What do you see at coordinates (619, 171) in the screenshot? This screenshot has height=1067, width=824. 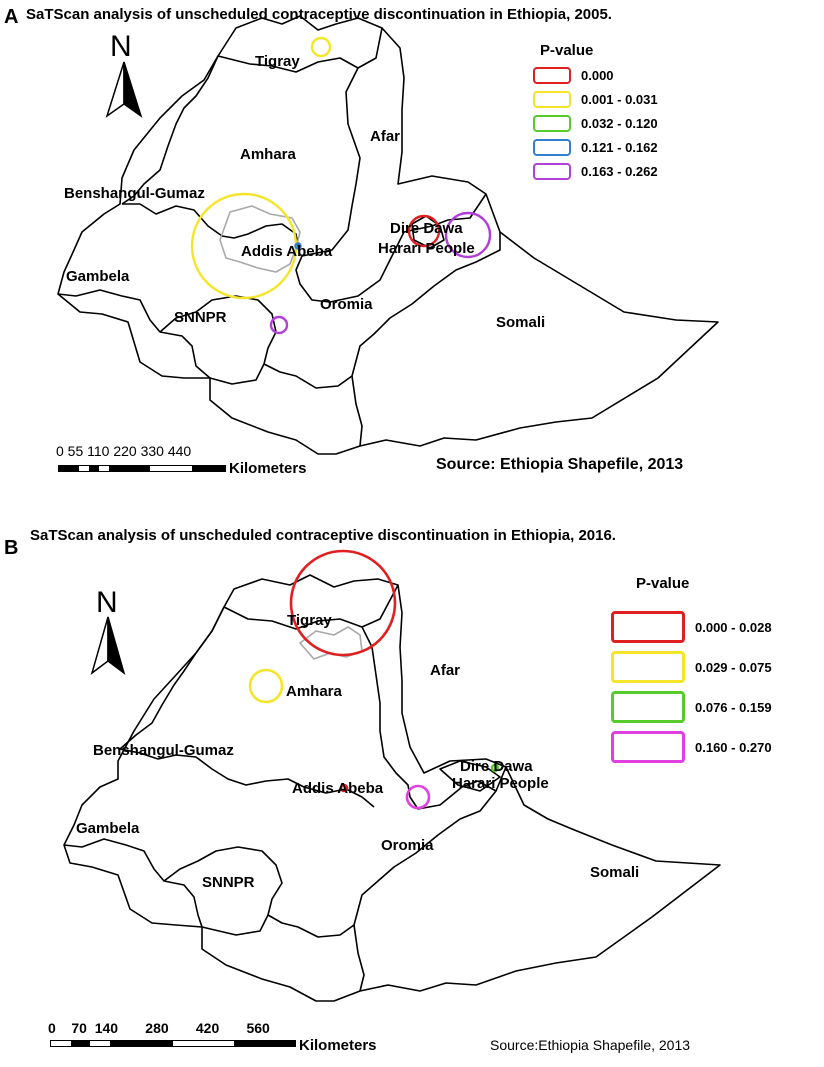 I see `legend-label: 0.163 - 0.262` at bounding box center [619, 171].